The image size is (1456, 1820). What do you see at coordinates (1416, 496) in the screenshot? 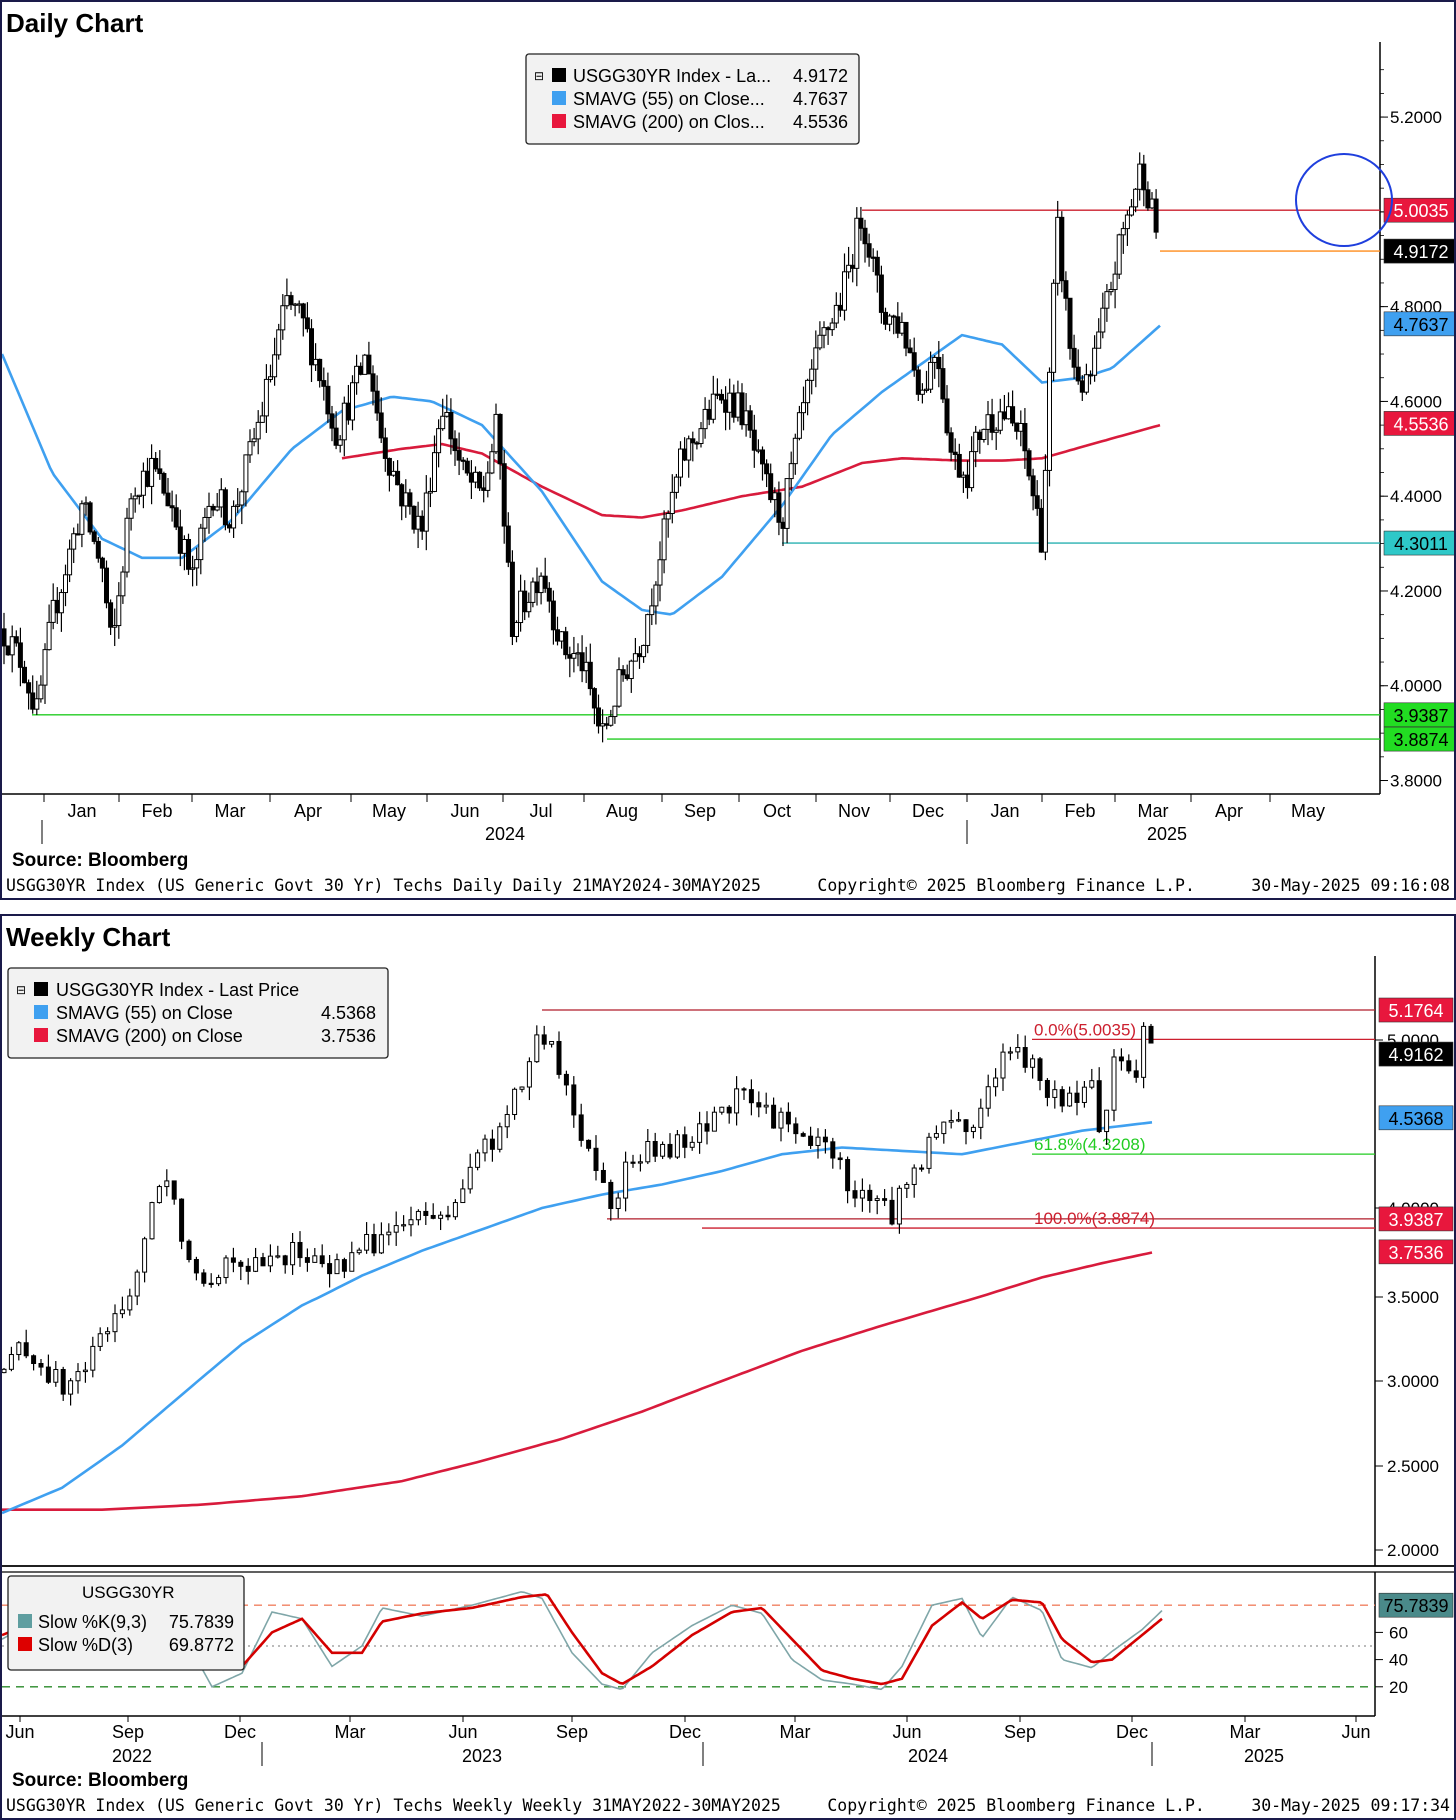
I see `daily-y-tick-label-4: 4.4000` at bounding box center [1416, 496].